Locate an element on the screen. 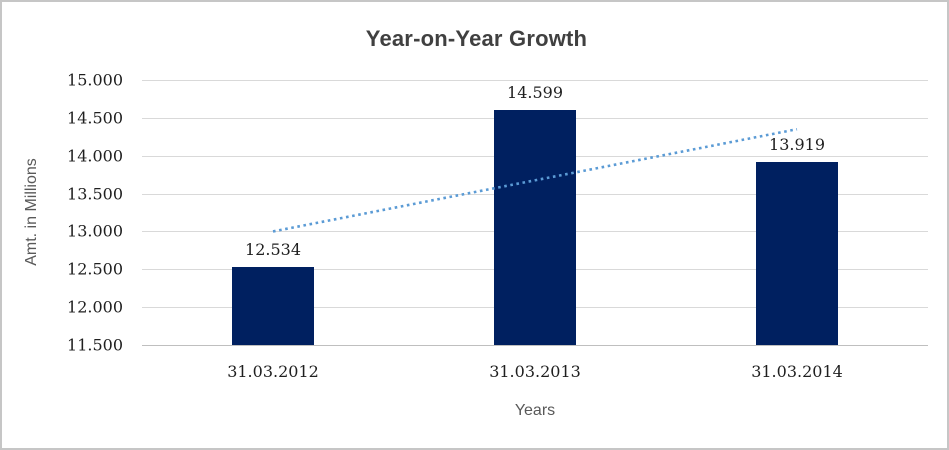 The image size is (949, 450). bar-31.03.2013 is located at coordinates (535, 227).